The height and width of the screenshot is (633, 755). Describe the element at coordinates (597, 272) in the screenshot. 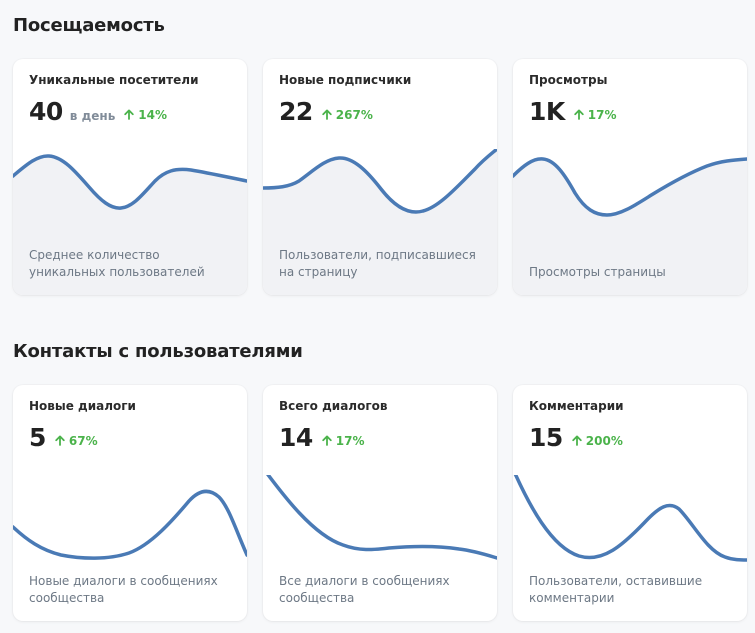

I see `card-description: Просмотры страницы` at that location.